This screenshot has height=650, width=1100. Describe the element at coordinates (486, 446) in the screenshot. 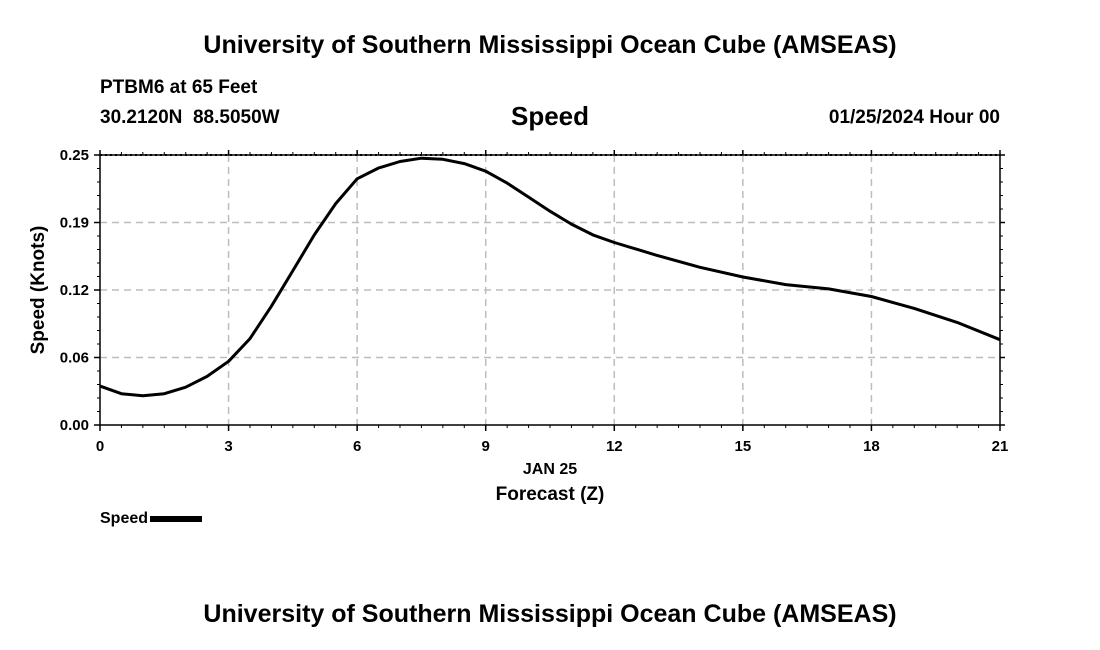

I see `x-tick-label: 9` at that location.